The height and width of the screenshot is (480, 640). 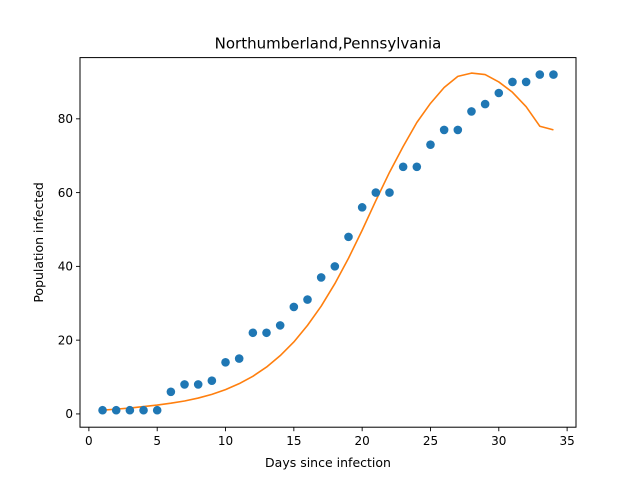 I want to click on y-tick-label: 0, so click(x=69, y=414).